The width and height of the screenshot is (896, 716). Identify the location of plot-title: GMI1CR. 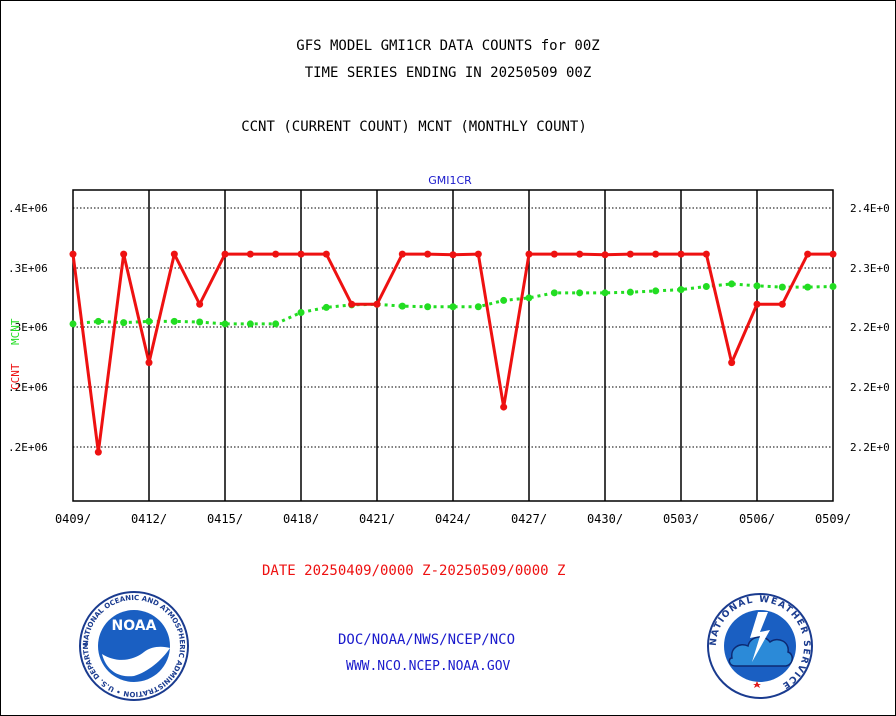
(450, 180).